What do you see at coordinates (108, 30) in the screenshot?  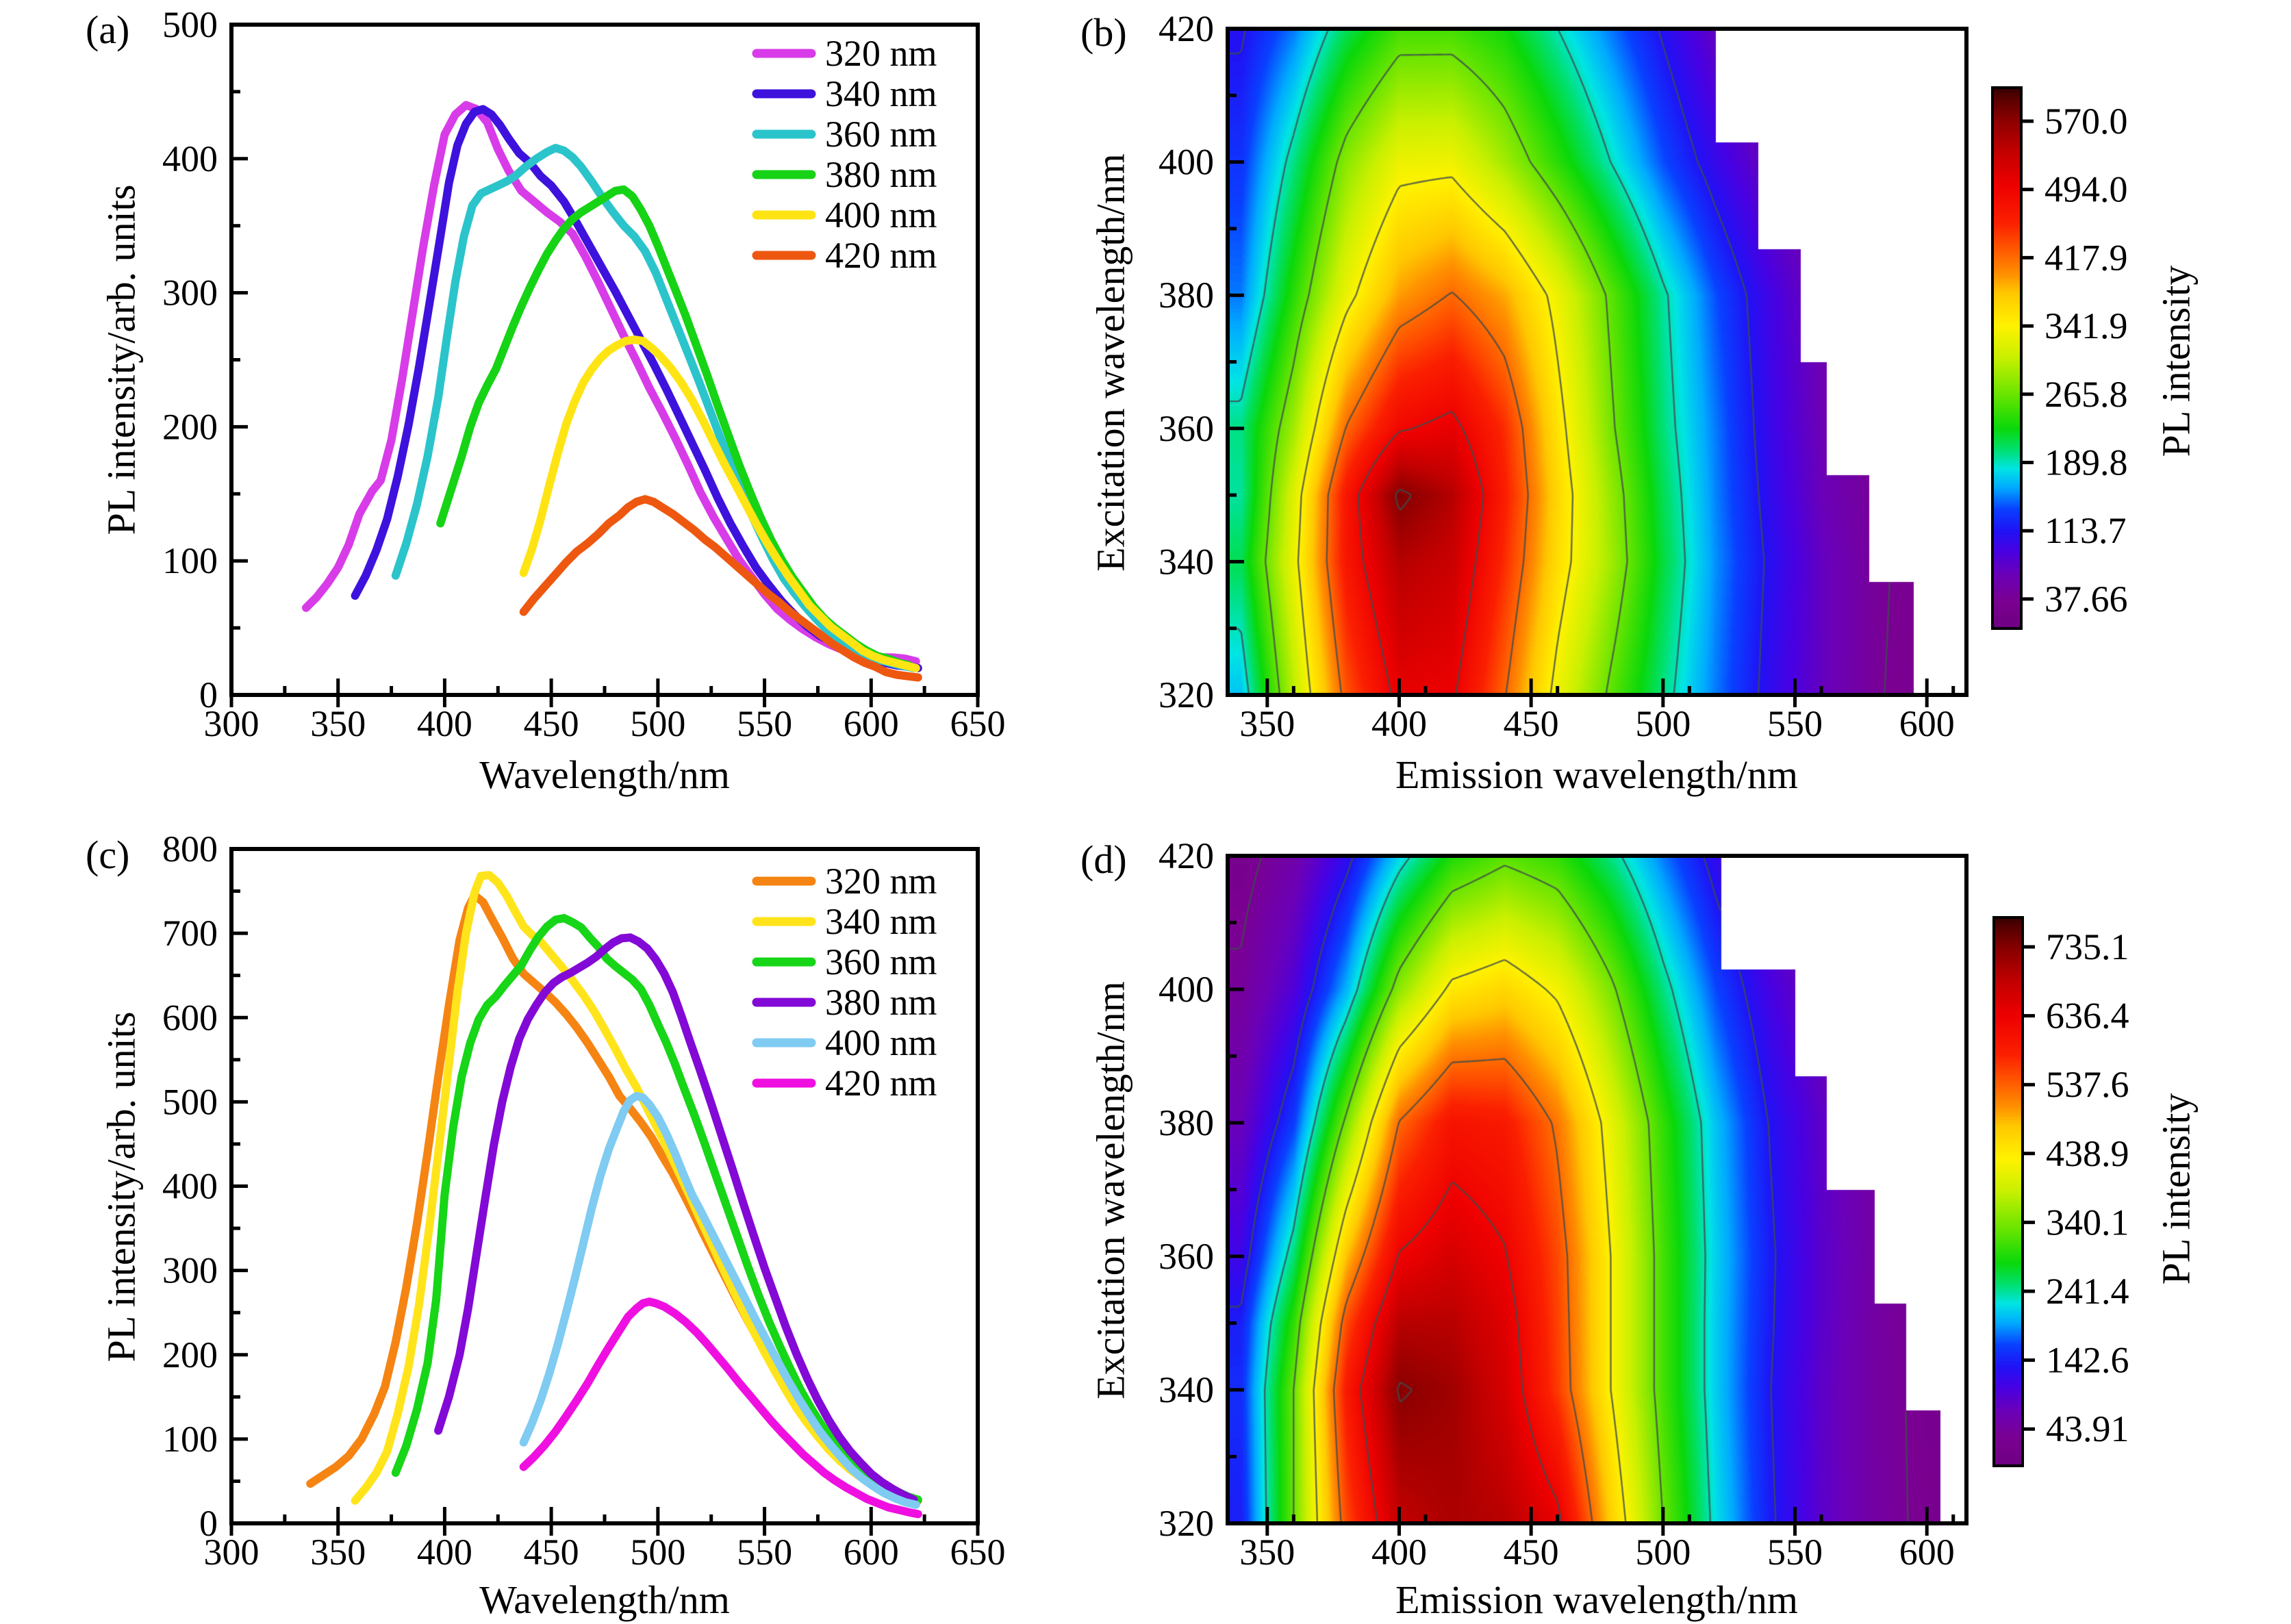 I see `panel-a-tag: (a)` at bounding box center [108, 30].